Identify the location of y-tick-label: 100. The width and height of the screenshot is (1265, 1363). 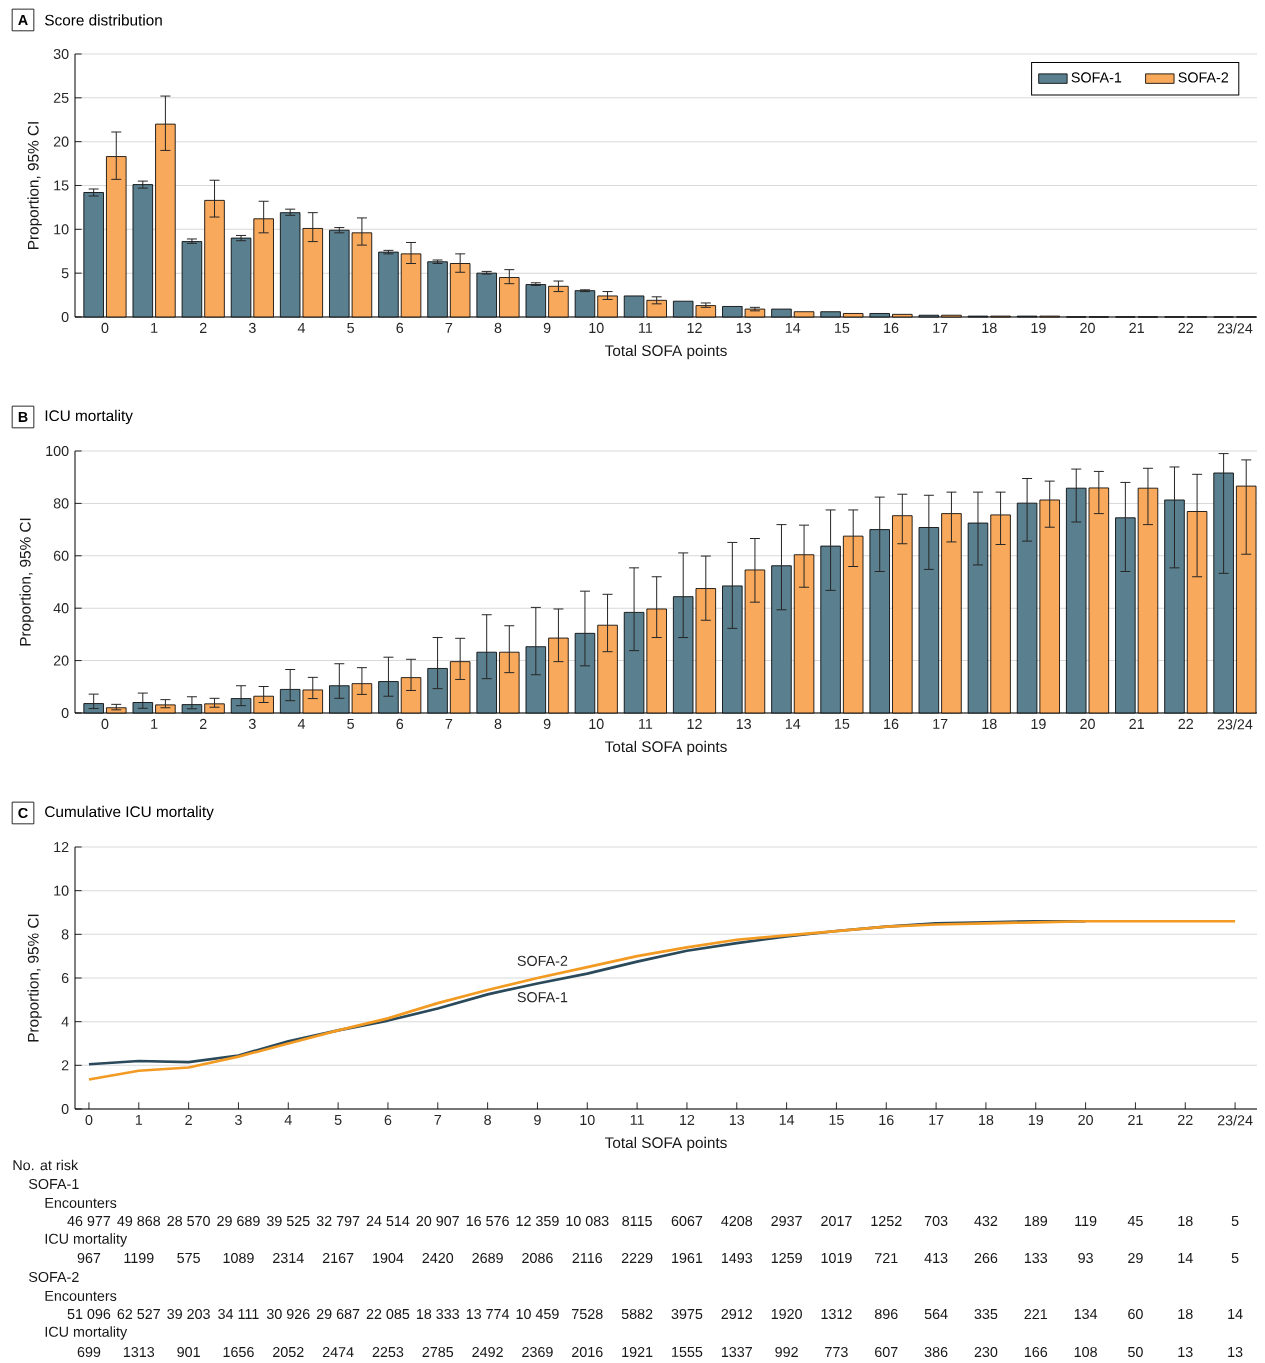
(57, 451).